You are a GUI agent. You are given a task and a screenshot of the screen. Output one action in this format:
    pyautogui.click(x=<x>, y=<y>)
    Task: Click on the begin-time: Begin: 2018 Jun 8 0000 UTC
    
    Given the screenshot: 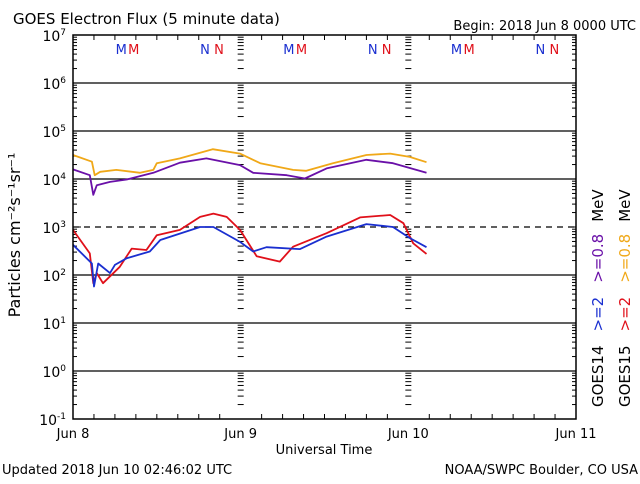 What is the action you would take?
    pyautogui.click(x=544, y=26)
    